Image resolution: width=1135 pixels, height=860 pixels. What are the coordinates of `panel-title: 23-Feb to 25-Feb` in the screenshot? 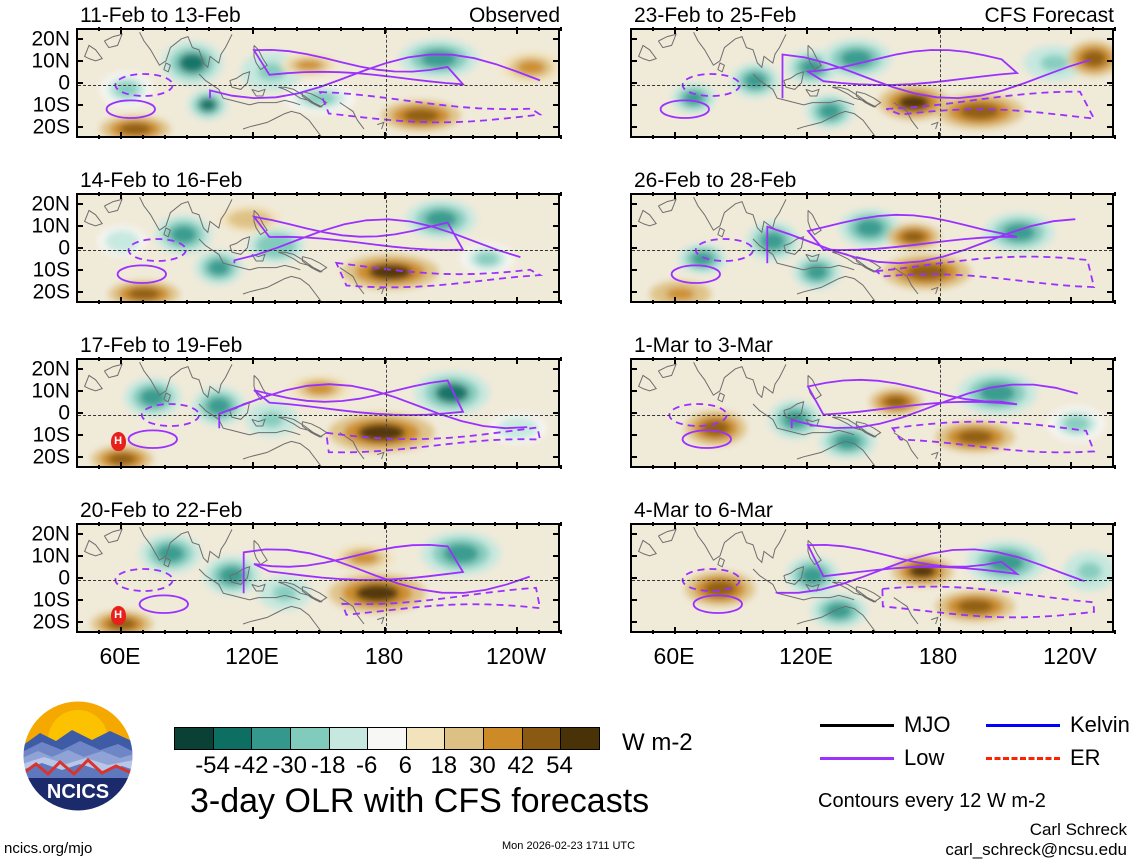 It's located at (715, 15).